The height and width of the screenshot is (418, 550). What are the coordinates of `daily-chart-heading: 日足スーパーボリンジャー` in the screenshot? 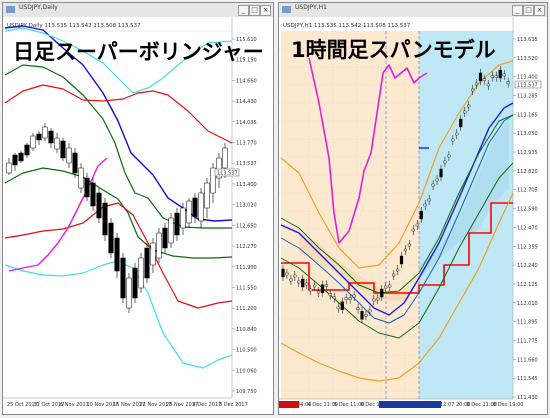 It's located at (138, 52).